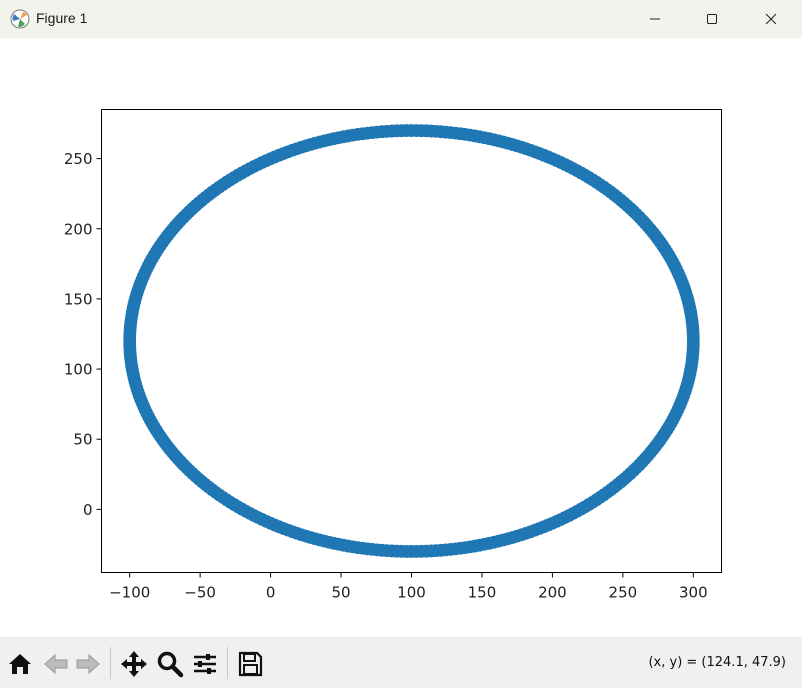 This screenshot has width=802, height=688. I want to click on x-tick-label: 250, so click(623, 593).